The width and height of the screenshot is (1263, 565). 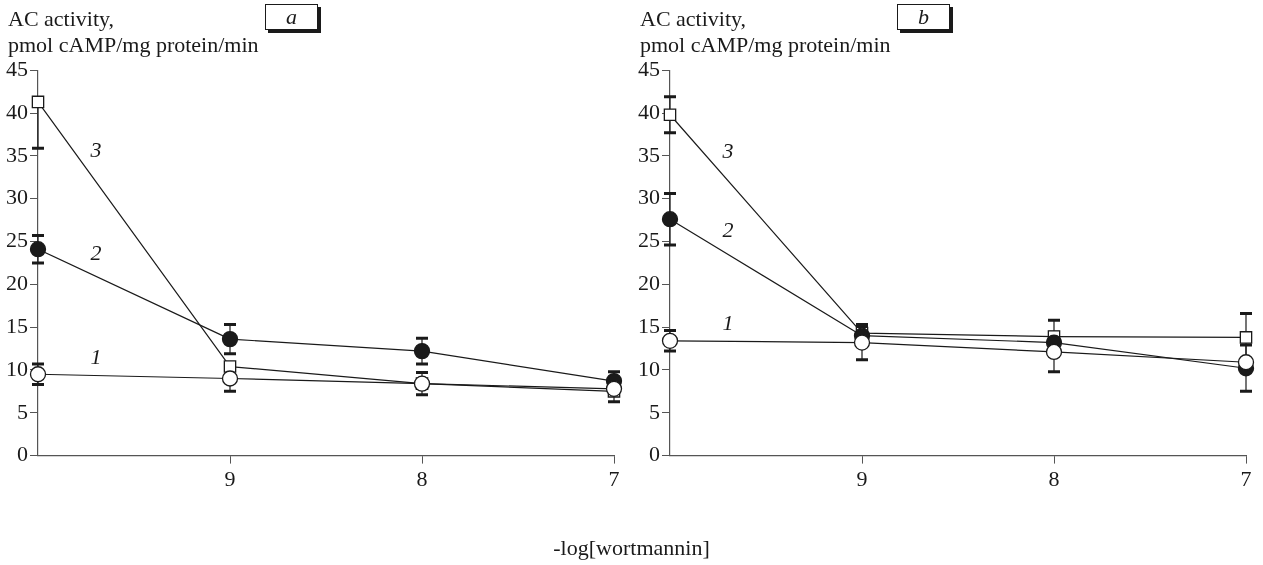 I want to click on chart-title: b, so click(x=923, y=17).